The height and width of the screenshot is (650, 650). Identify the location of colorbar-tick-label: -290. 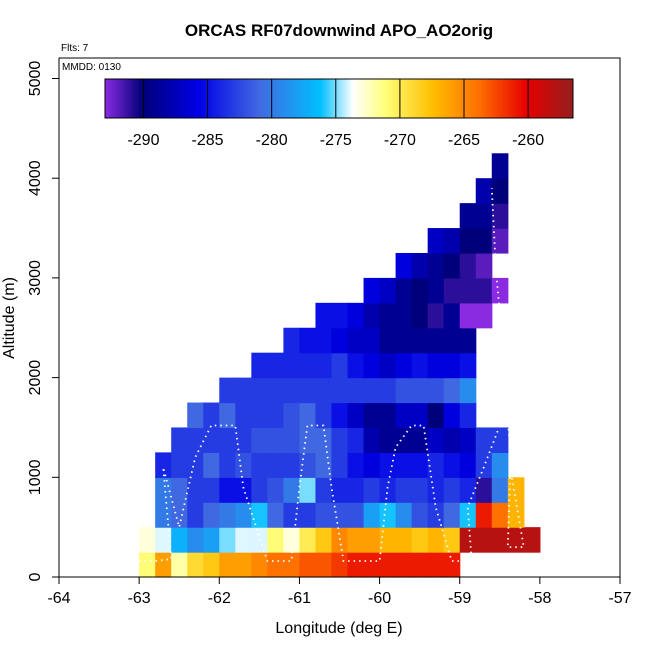
(143, 140).